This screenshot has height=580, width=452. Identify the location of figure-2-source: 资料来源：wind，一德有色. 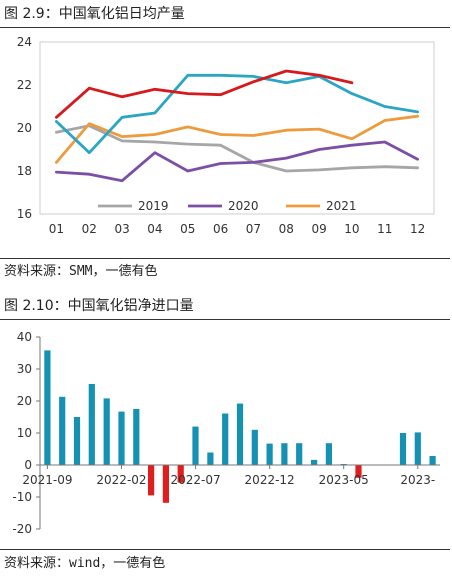
(85, 563).